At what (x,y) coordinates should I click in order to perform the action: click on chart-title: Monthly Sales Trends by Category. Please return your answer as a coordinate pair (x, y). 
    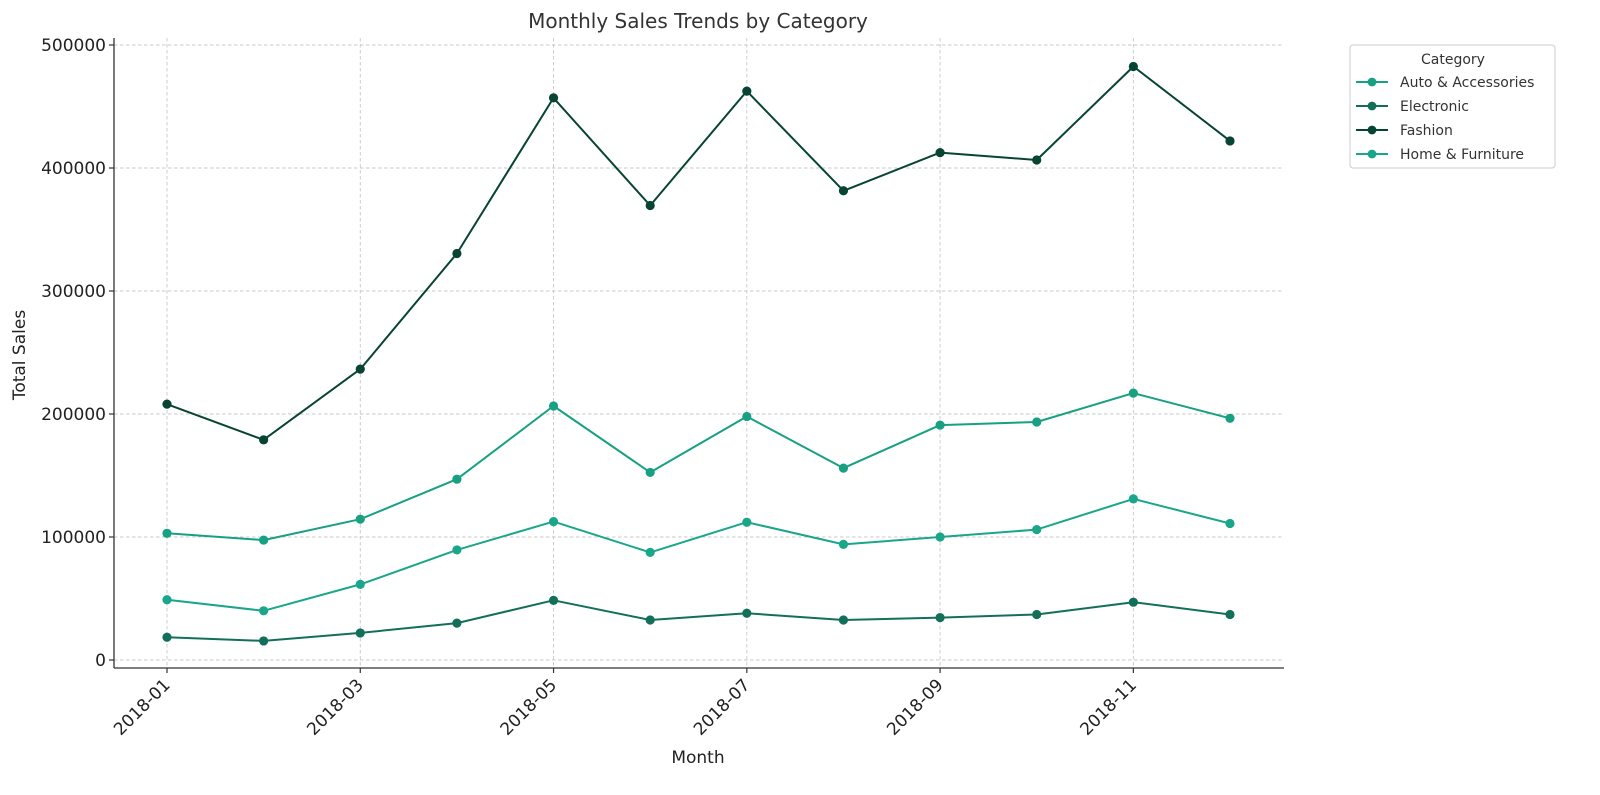
    Looking at the image, I should click on (698, 21).